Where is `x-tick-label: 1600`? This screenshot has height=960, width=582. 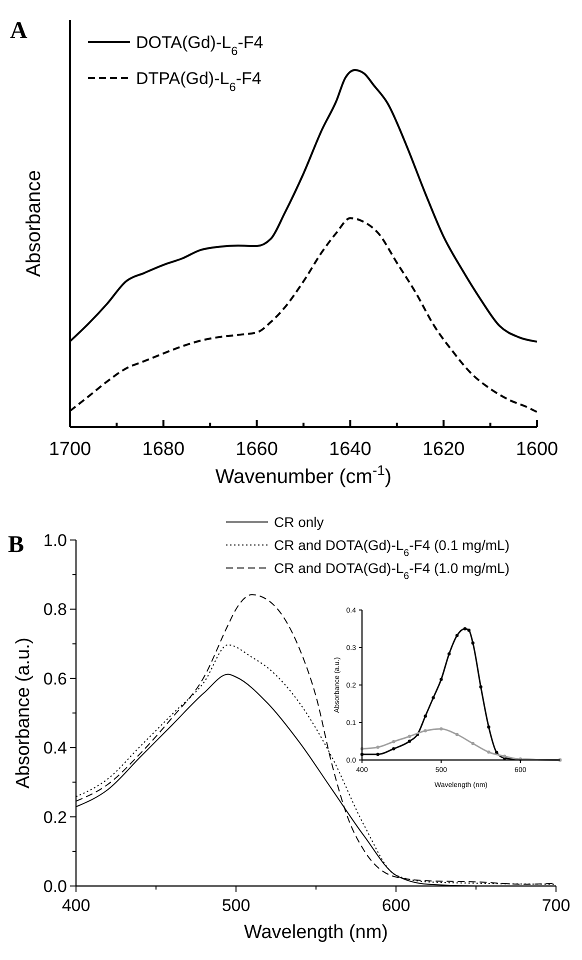 x-tick-label: 1600 is located at coordinates (537, 449).